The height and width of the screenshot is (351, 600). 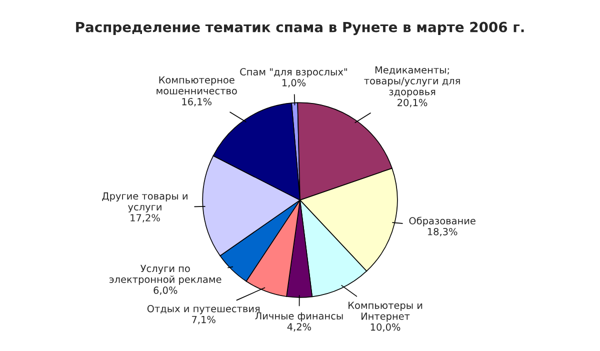 I want to click on slice-label: Компьютеры и Интернет, so click(x=385, y=312).